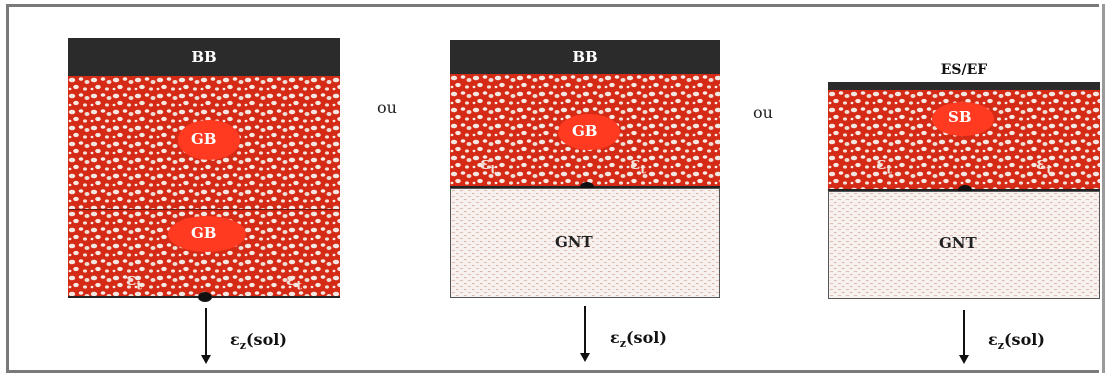  Describe the element at coordinates (294, 281) in the screenshot. I see `structure-1-strain-right: εt` at that location.